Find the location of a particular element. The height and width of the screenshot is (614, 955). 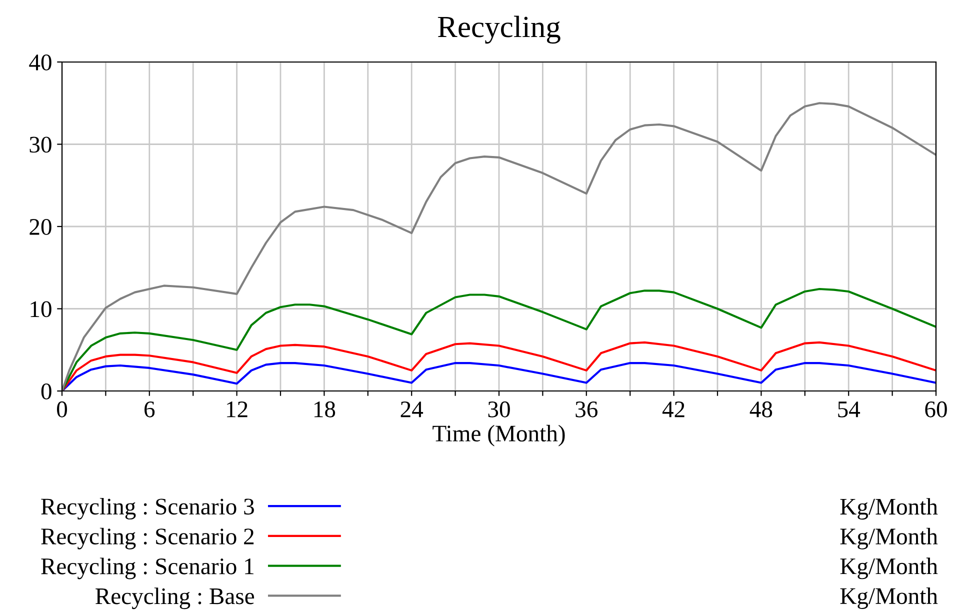

legend-label: Recycling : Scenario 3 is located at coordinates (147, 509).